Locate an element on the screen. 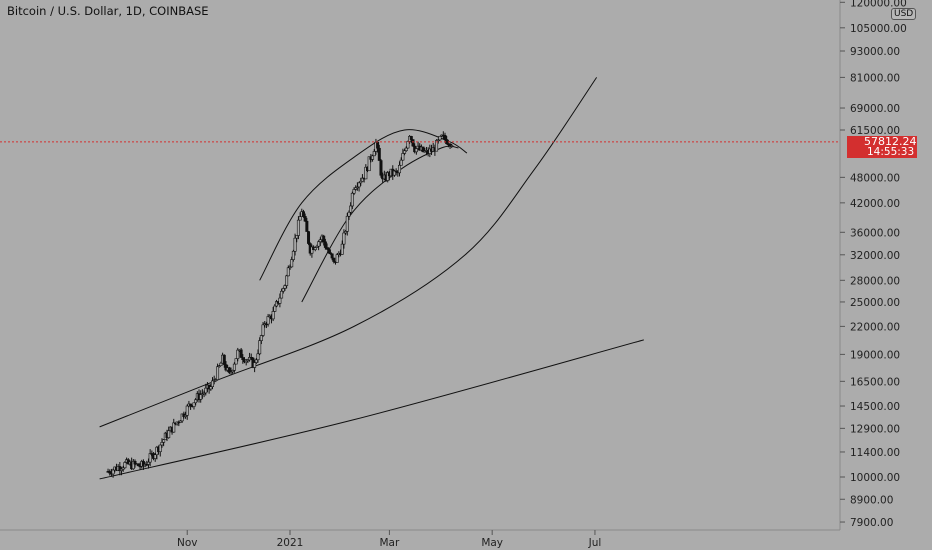 The width and height of the screenshot is (932, 550). time-axis: Nov 2021 Mar May Jul is located at coordinates (389, 539).